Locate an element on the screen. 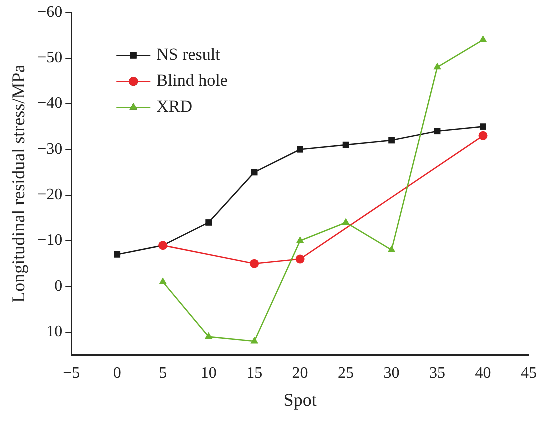 The width and height of the screenshot is (549, 421). x-tick-label: 45 is located at coordinates (529, 373).